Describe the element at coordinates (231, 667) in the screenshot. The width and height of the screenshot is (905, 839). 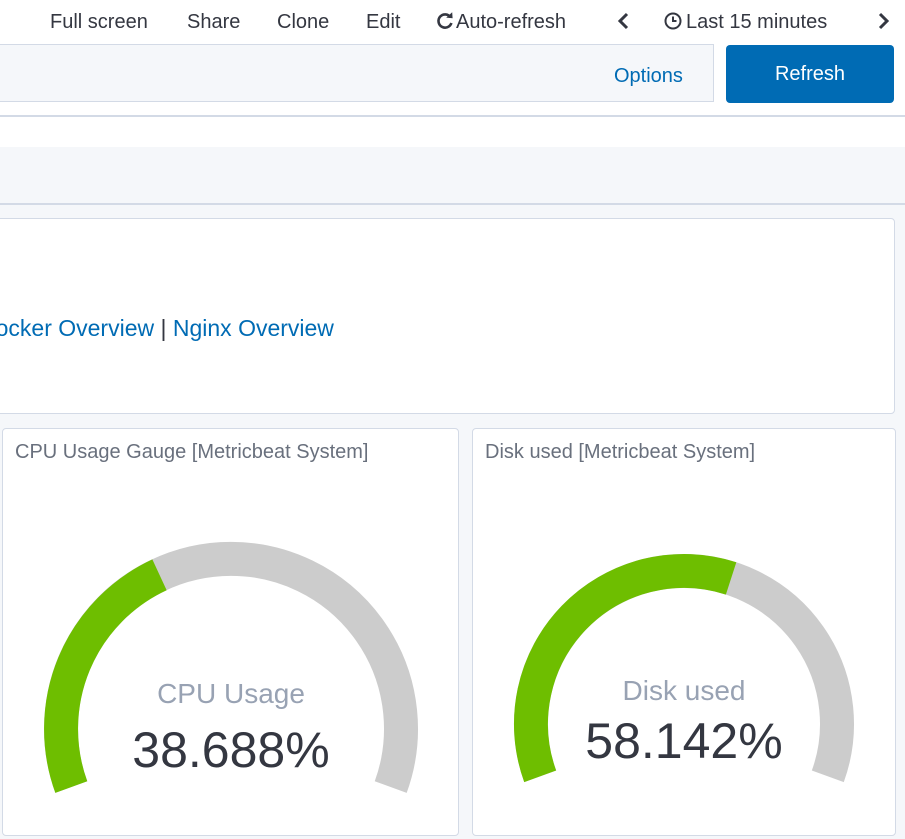
I see `cpu-gauge-chart: CPU Usage 38.688%` at that location.